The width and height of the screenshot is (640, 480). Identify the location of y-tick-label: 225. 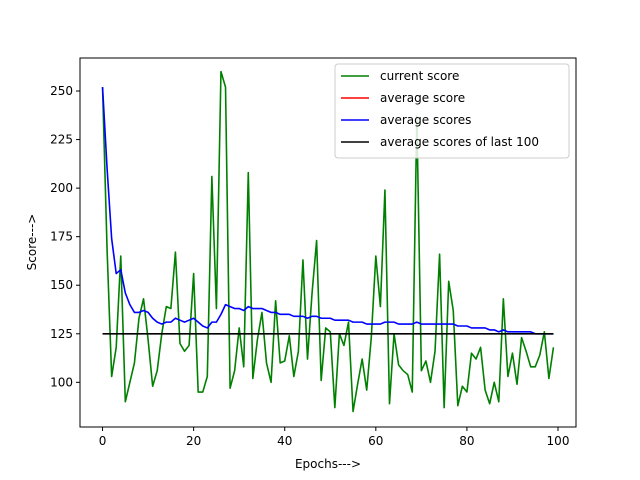
(61, 140).